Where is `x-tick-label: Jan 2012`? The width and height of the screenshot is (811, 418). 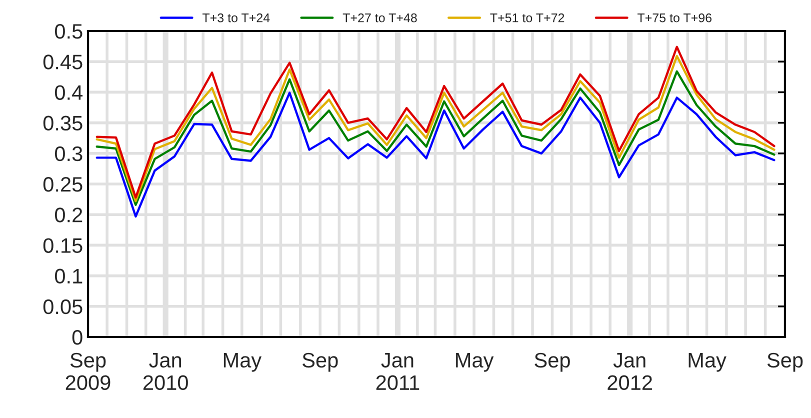
x-tick-label: Jan 2012 is located at coordinates (630, 371).